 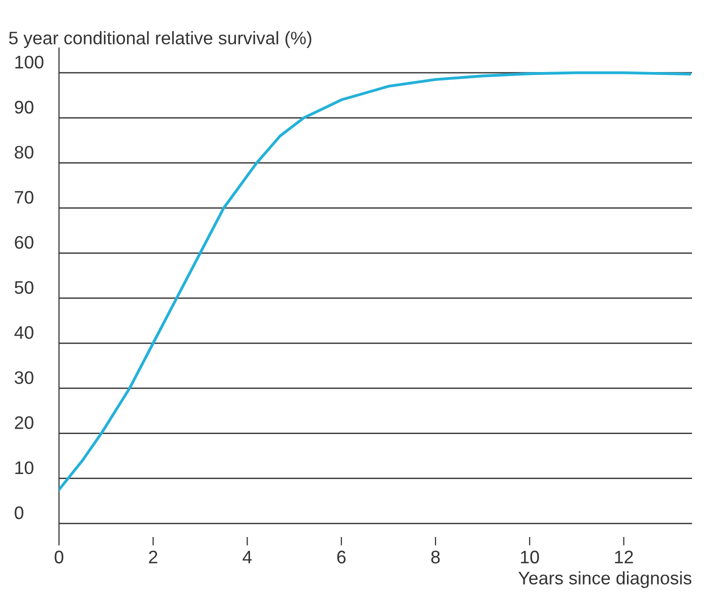 What do you see at coordinates (24, 332) in the screenshot?
I see `y-tick-label: 40` at bounding box center [24, 332].